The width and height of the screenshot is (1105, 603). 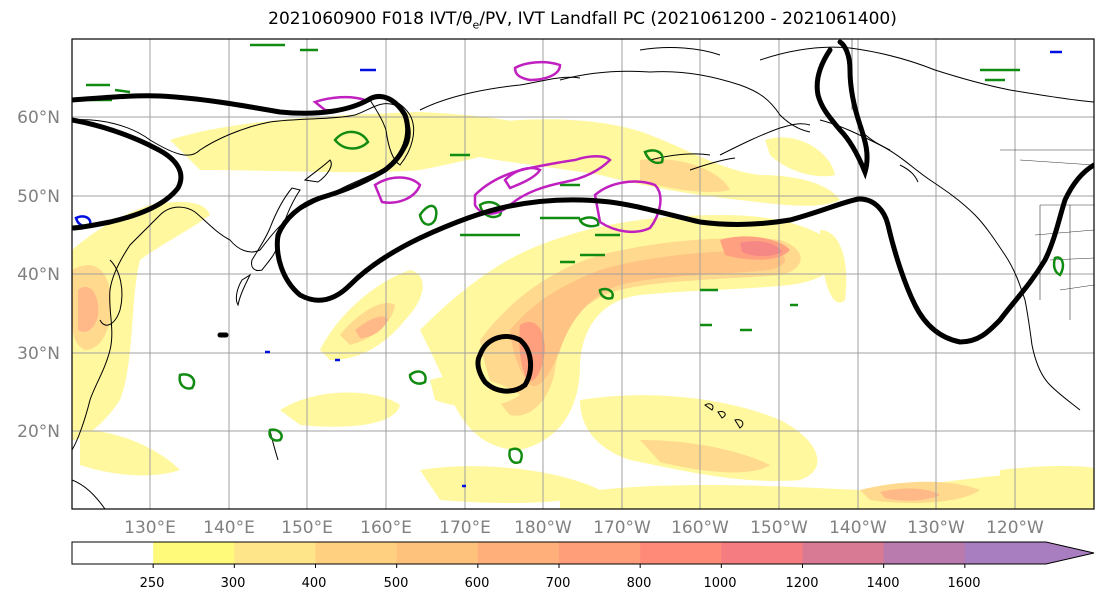 What do you see at coordinates (1070, 553) in the screenshot?
I see `colorbar-extend-arrow` at bounding box center [1070, 553].